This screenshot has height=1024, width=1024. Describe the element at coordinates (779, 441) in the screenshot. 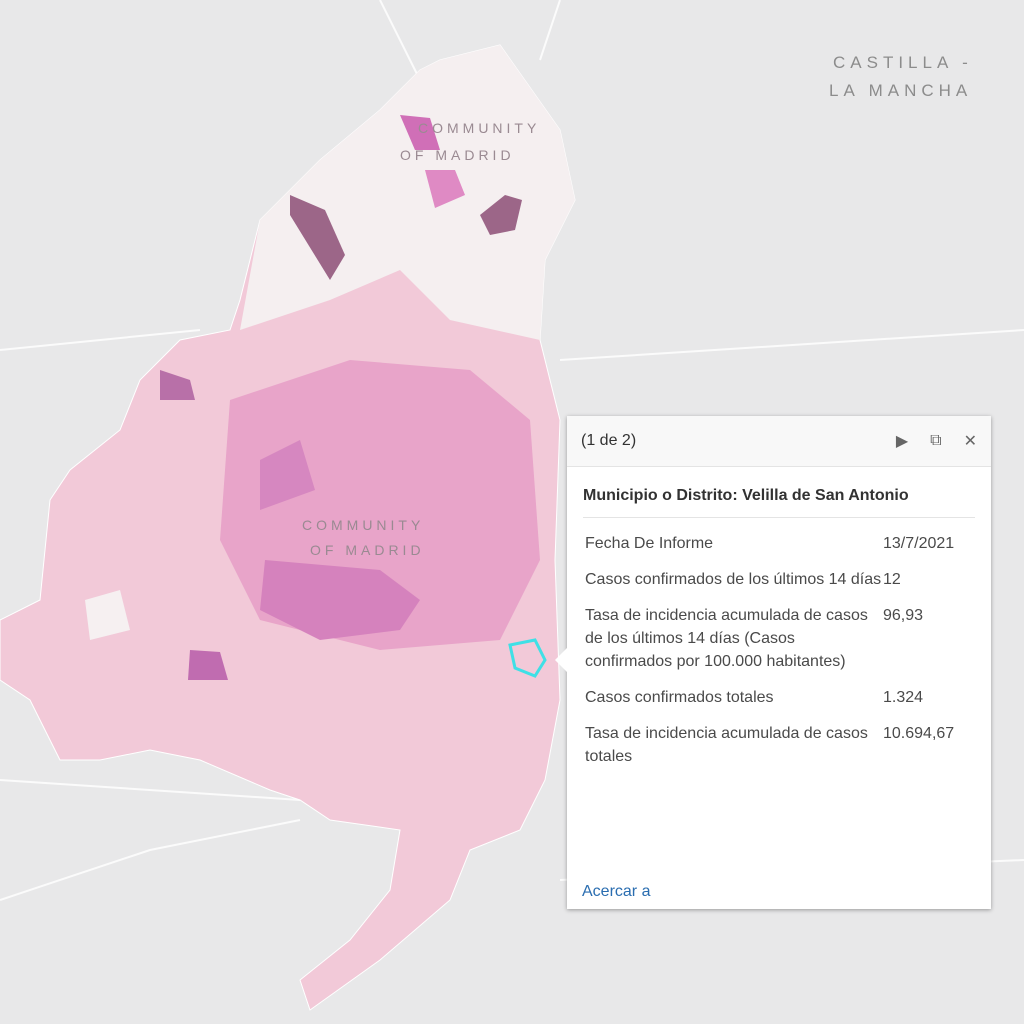

I see `popup-header: (1 de 2) ▶ ⧉ ✕` at that location.